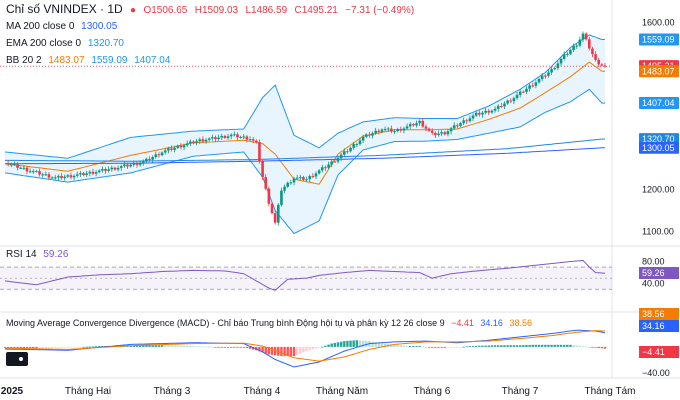  Describe the element at coordinates (342, 391) in the screenshot. I see `x-axis-label: Tháng Năm` at that location.